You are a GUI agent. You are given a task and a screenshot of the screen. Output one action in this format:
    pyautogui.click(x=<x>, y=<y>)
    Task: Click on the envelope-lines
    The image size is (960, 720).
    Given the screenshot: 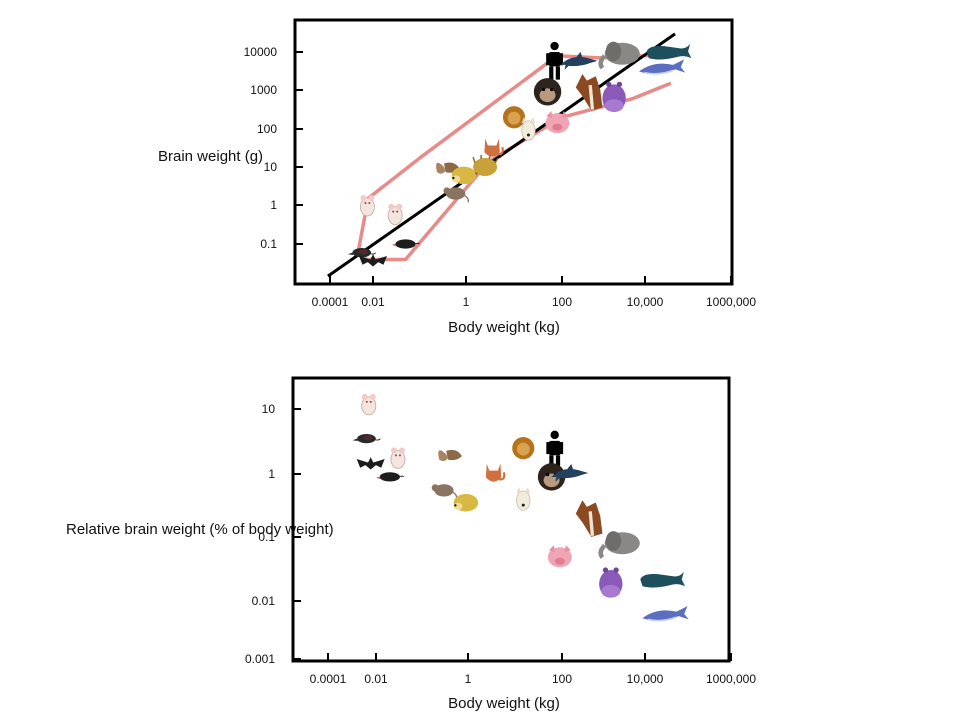 What is the action you would take?
    pyautogui.click(x=514, y=156)
    